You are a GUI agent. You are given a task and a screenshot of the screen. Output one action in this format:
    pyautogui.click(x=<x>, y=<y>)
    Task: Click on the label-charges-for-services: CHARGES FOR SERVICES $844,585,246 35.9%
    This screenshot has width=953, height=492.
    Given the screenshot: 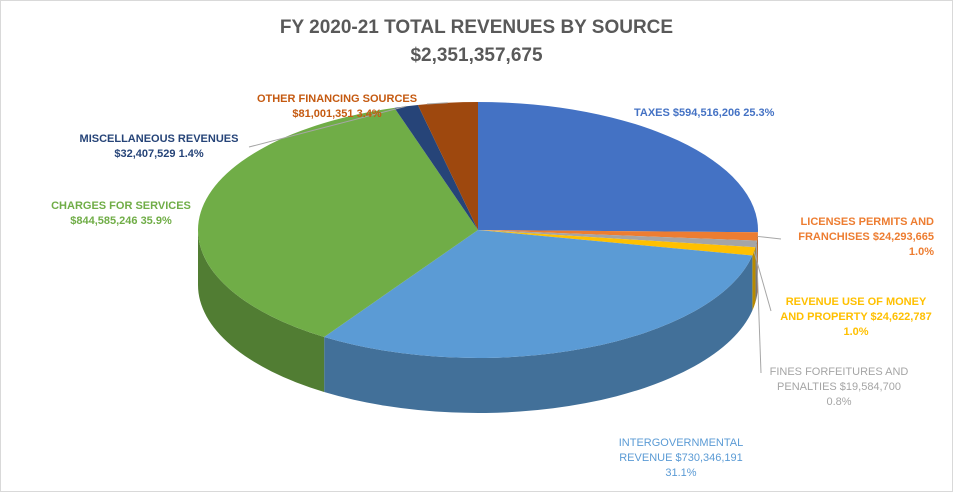 What is the action you would take?
    pyautogui.click(x=121, y=213)
    